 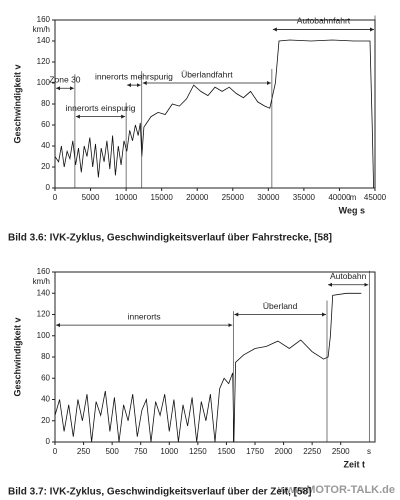 What do you see at coordinates (353, 197) in the screenshot?
I see `x-unit: m` at bounding box center [353, 197].